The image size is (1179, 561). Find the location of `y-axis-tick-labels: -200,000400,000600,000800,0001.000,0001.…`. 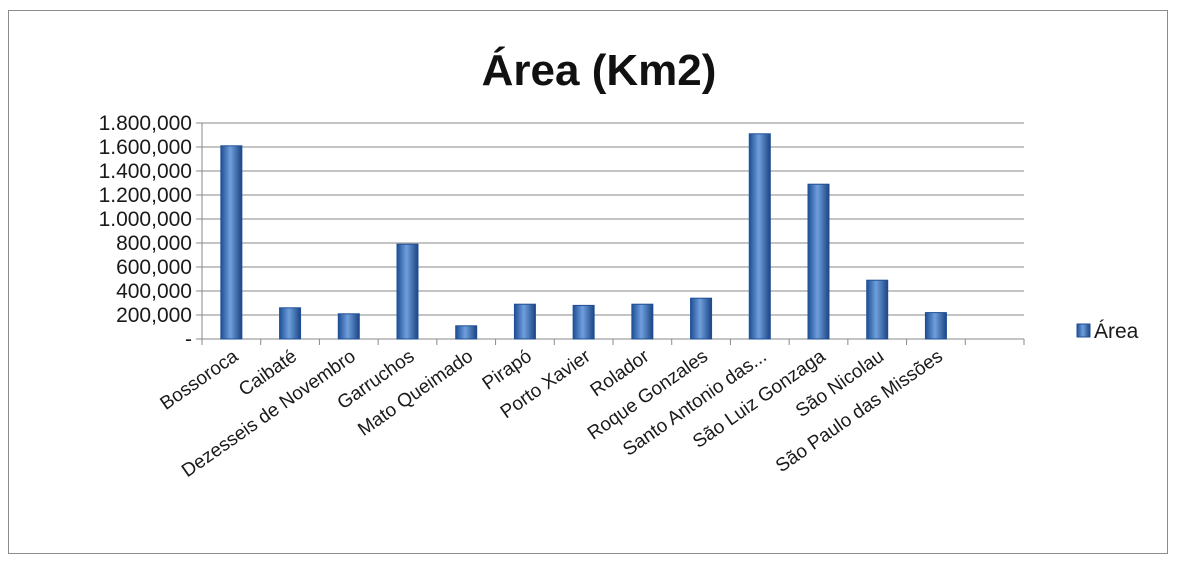

y-axis-tick-labels: -200,000400,000600,000800,0001.000,0001.… is located at coordinates (145, 231).